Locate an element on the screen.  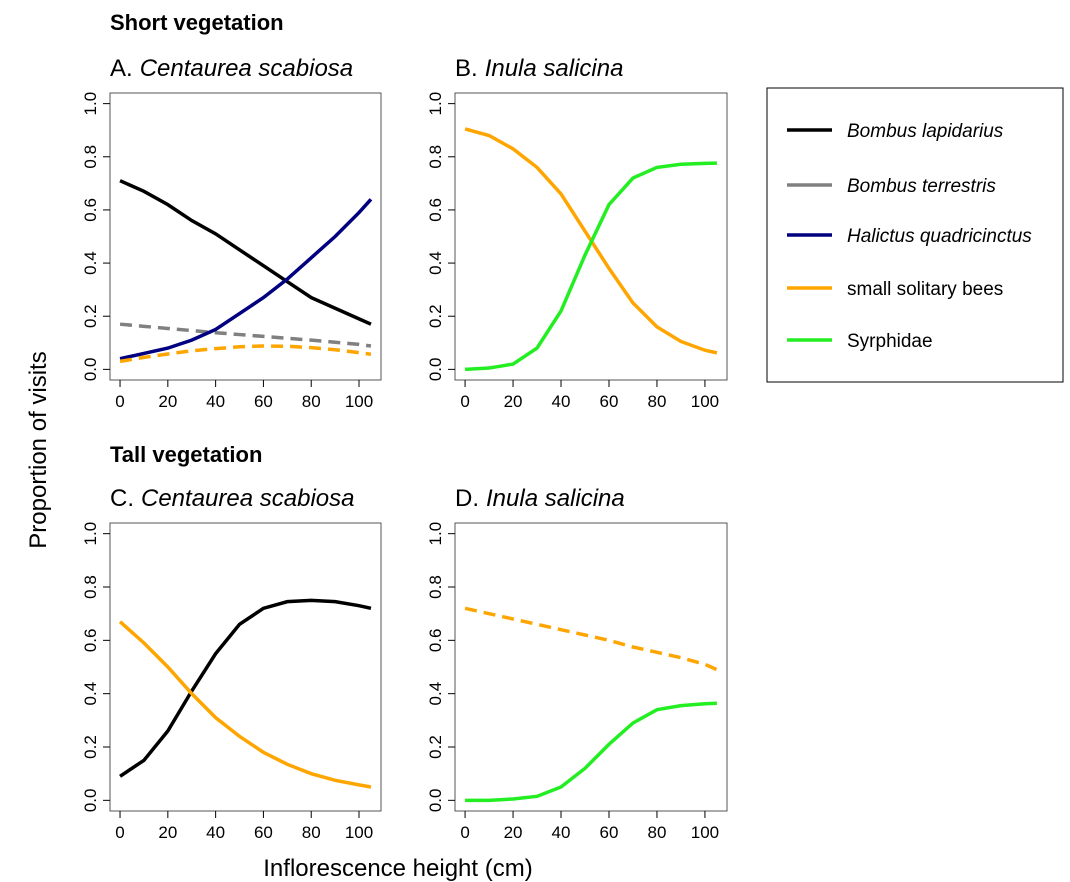
x-axis-label: Inflorescence height (cm) is located at coordinates (397, 868).